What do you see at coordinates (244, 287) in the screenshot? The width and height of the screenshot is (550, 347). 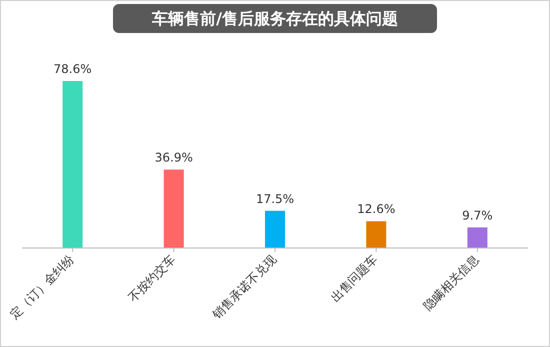 I see `x-tick-label: 销售承诺不兑现` at bounding box center [244, 287].